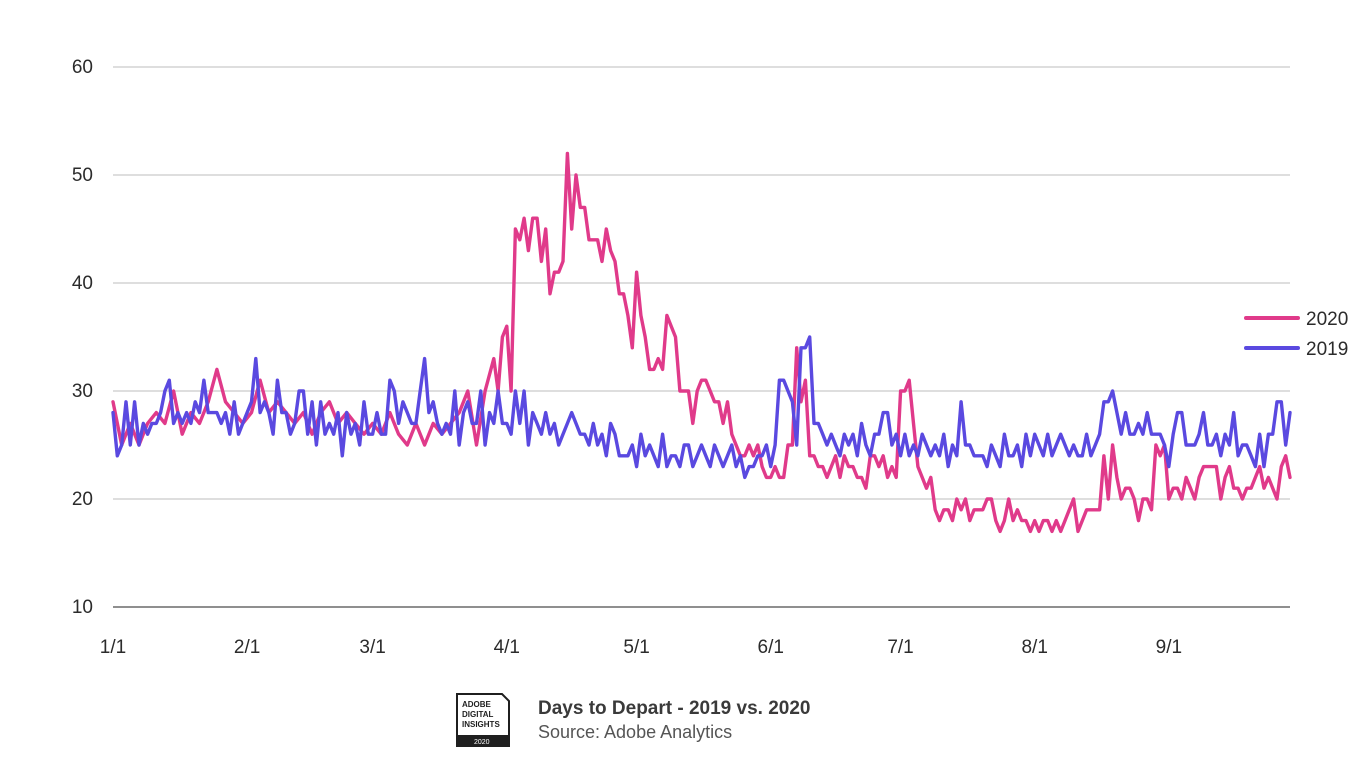  What do you see at coordinates (1296, 334) in the screenshot?
I see `legend: 2020 2019` at bounding box center [1296, 334].